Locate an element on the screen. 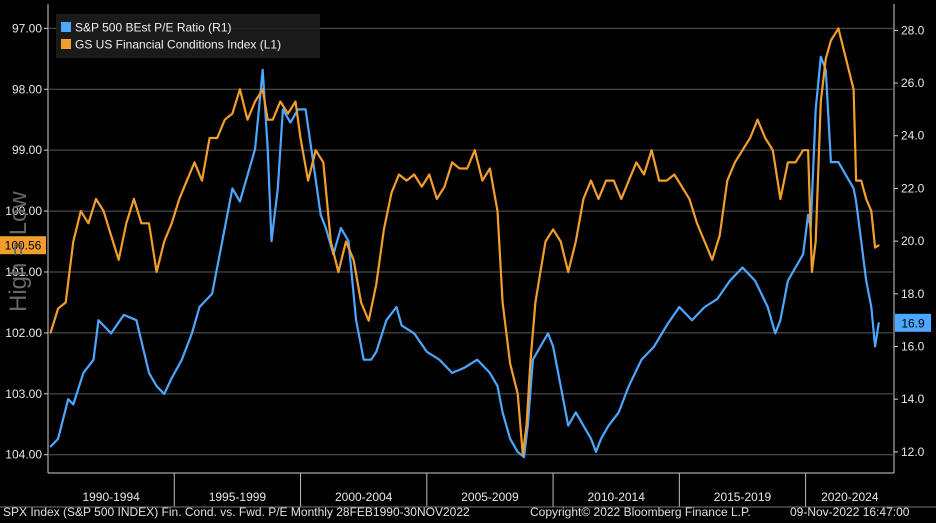 The image size is (936, 523). right-last-value-badge is located at coordinates (913, 322).